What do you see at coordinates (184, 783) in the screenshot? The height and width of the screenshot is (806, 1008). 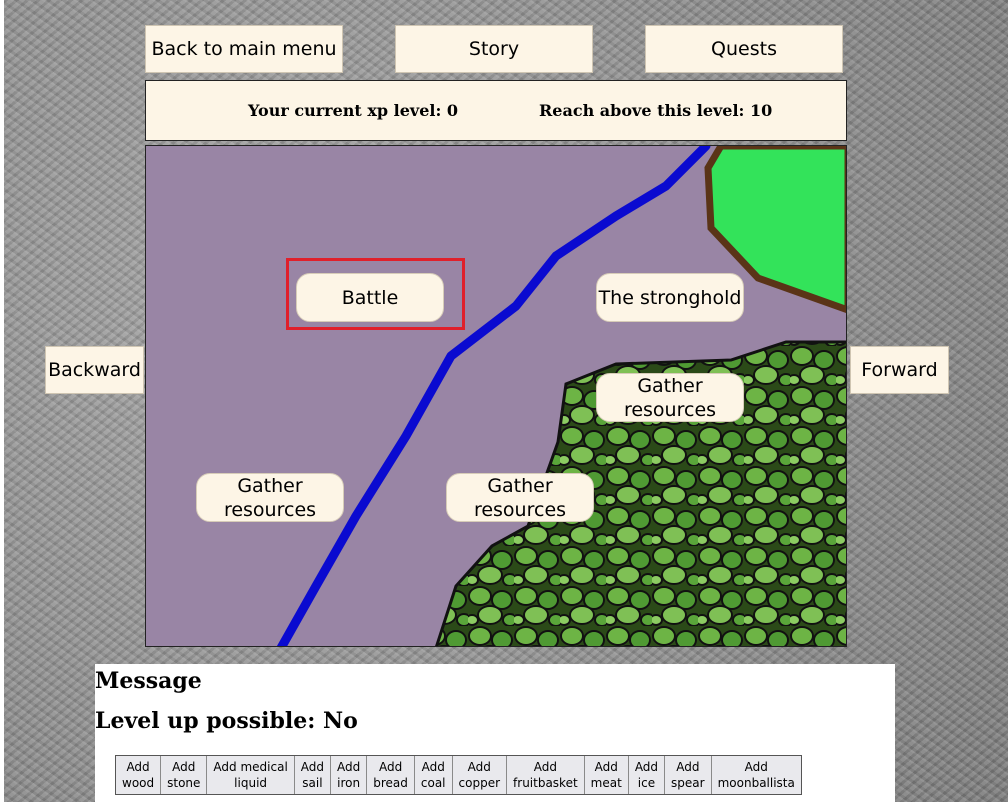 I see `add-button-line2: stone` at bounding box center [184, 783].